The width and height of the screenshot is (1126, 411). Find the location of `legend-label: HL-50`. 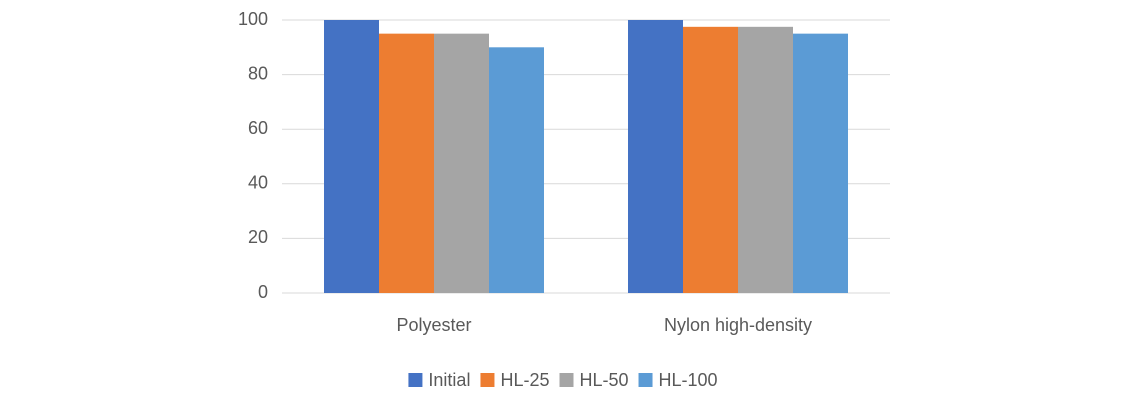

legend-label: HL-50 is located at coordinates (603, 380).